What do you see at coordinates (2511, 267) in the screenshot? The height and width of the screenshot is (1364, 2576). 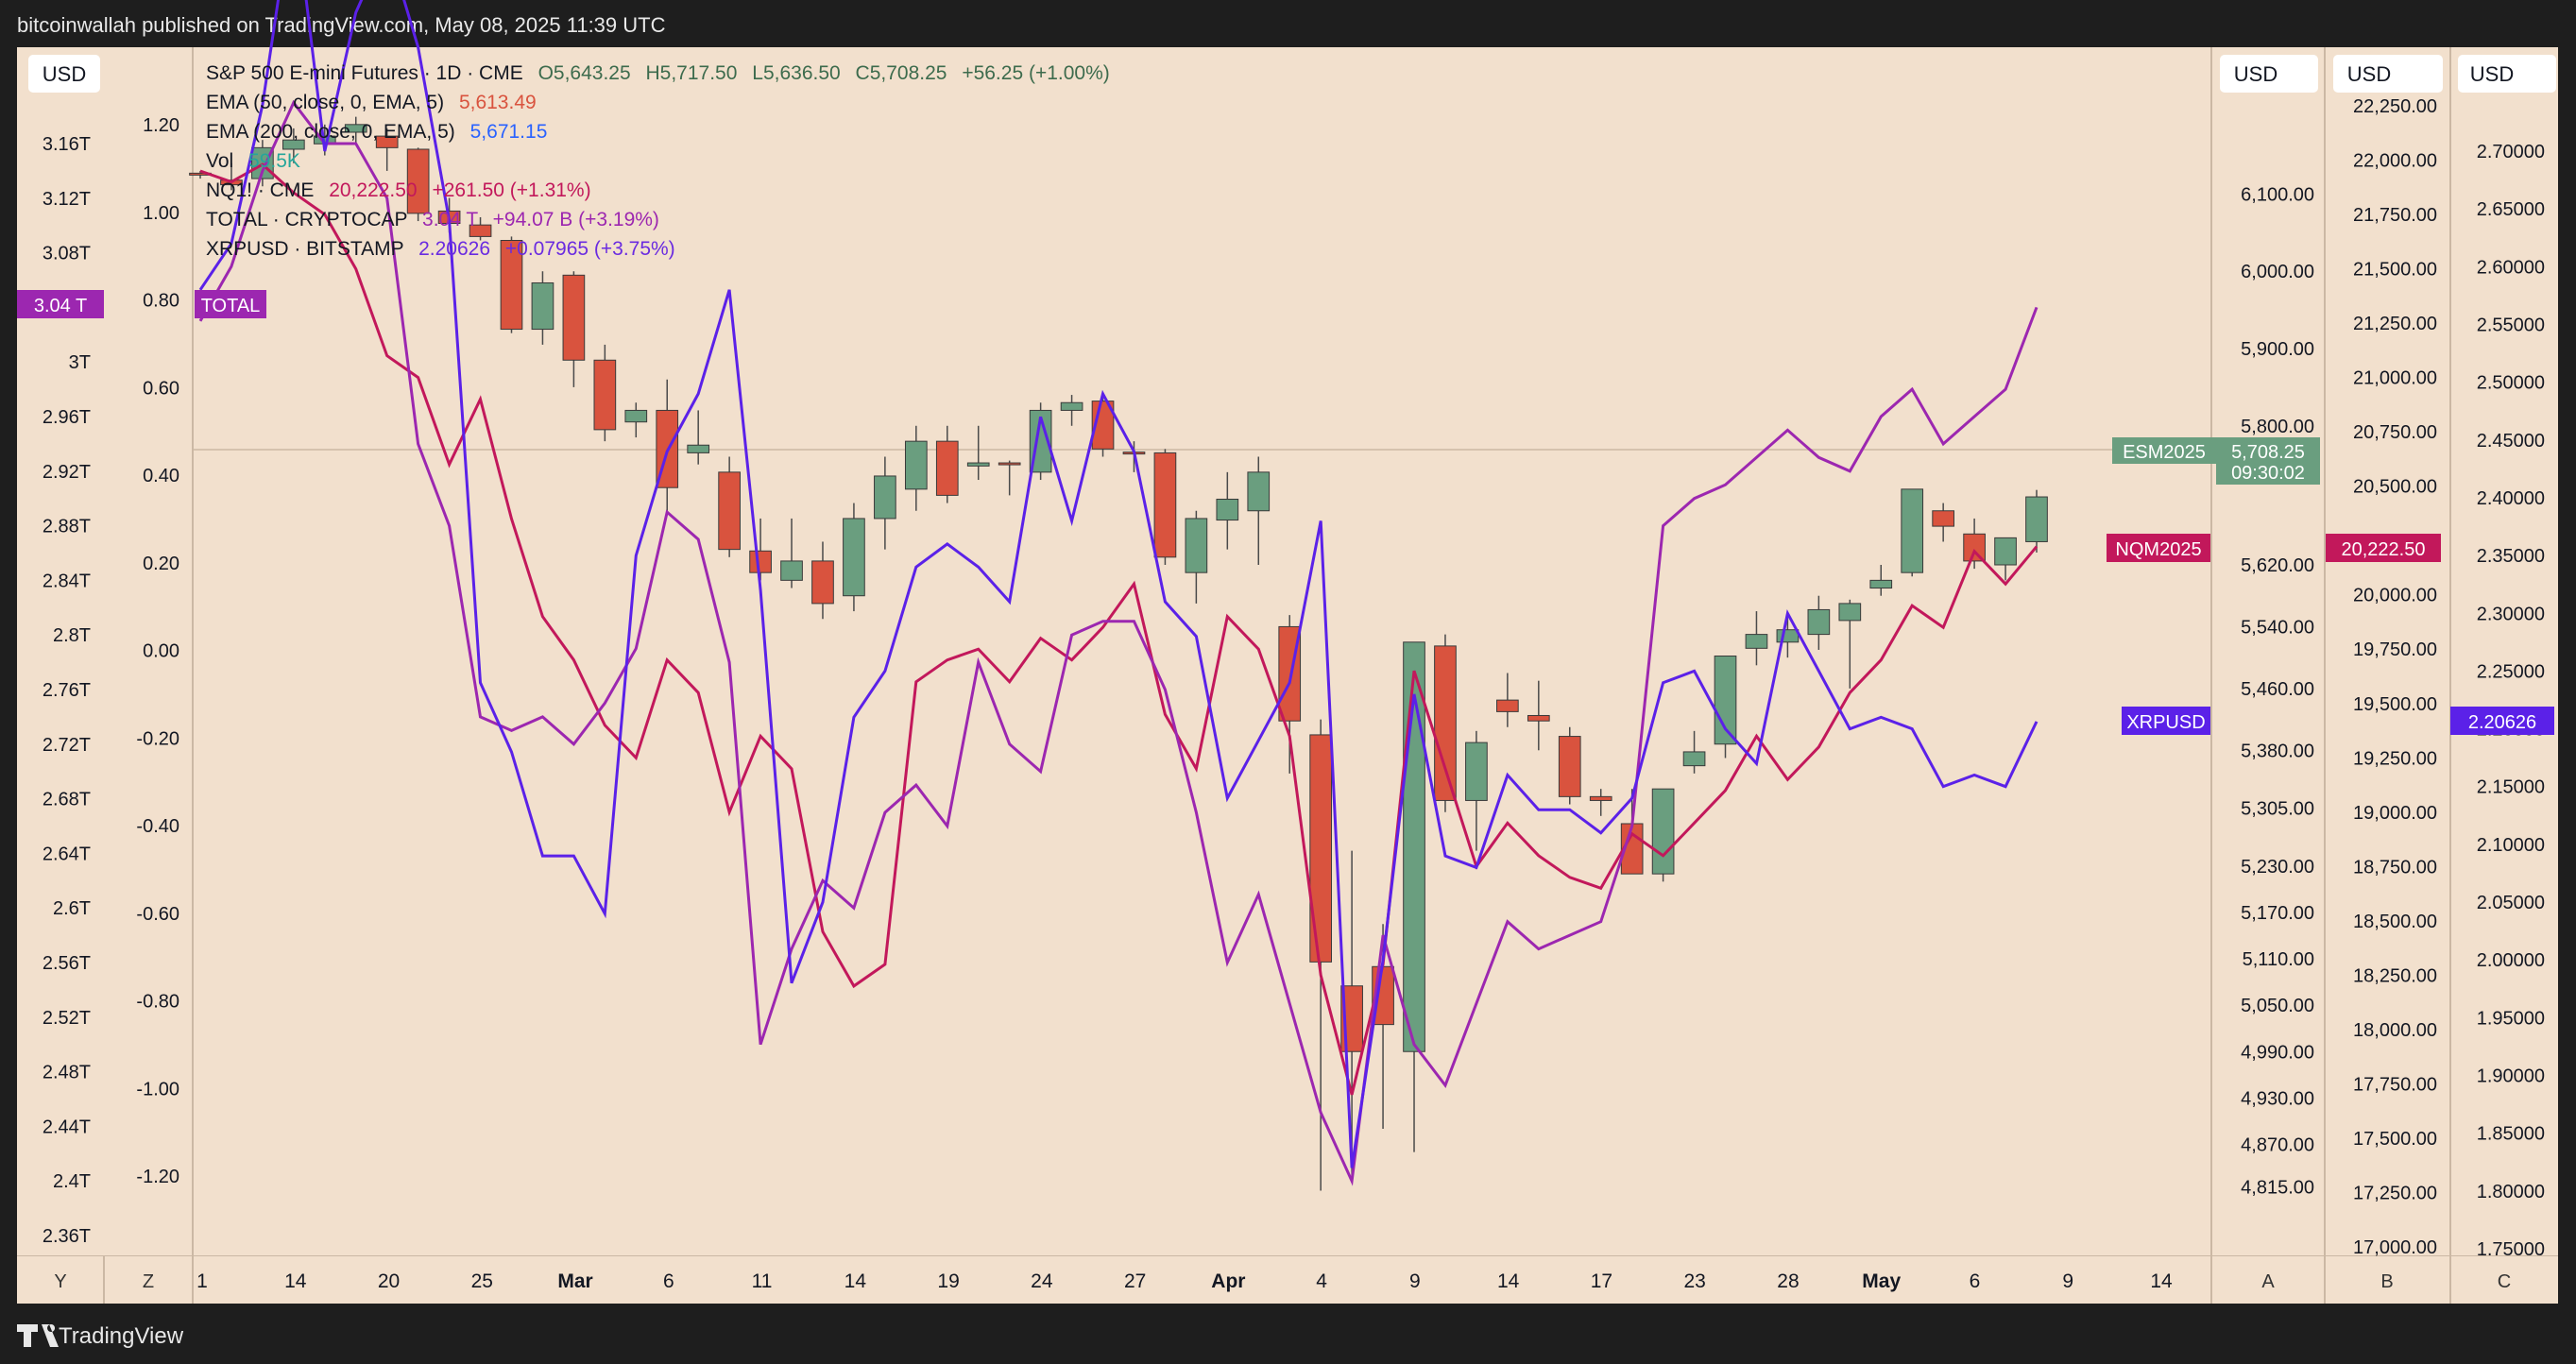 I see `axis-xrp-tick: 2.60000` at bounding box center [2511, 267].